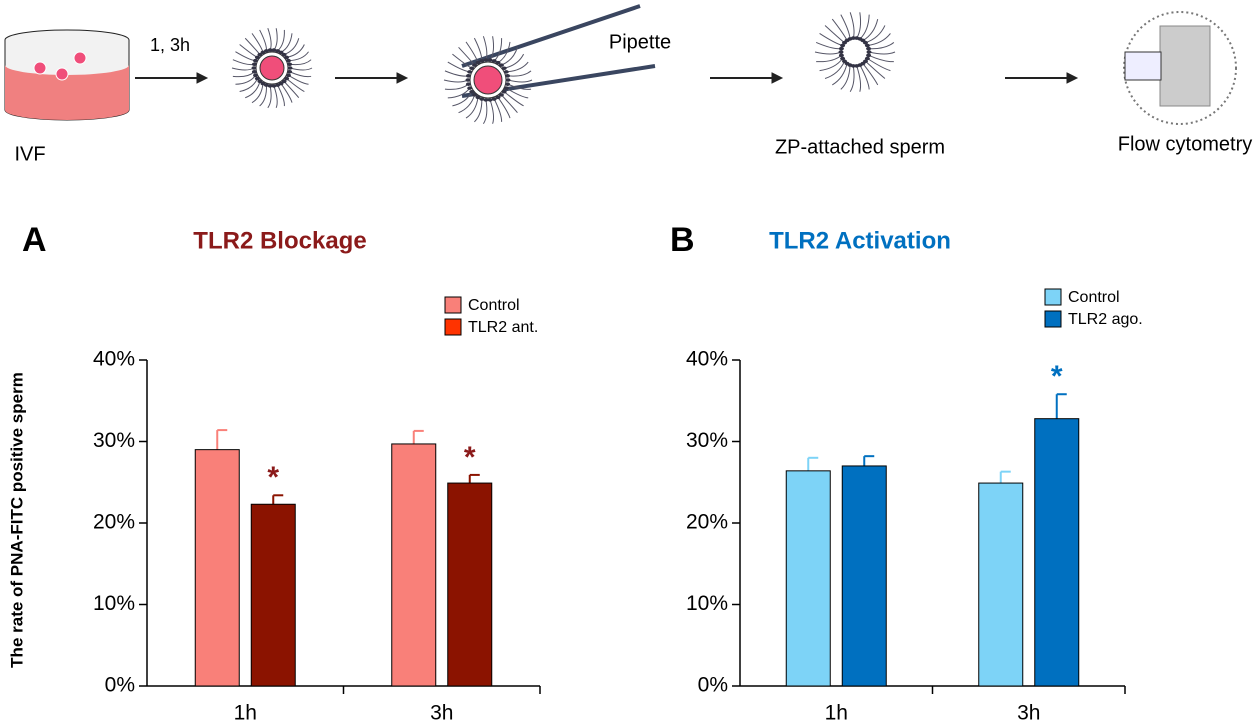  Describe the element at coordinates (1185, 144) in the screenshot. I see `step-label: Flow cytometry` at that location.